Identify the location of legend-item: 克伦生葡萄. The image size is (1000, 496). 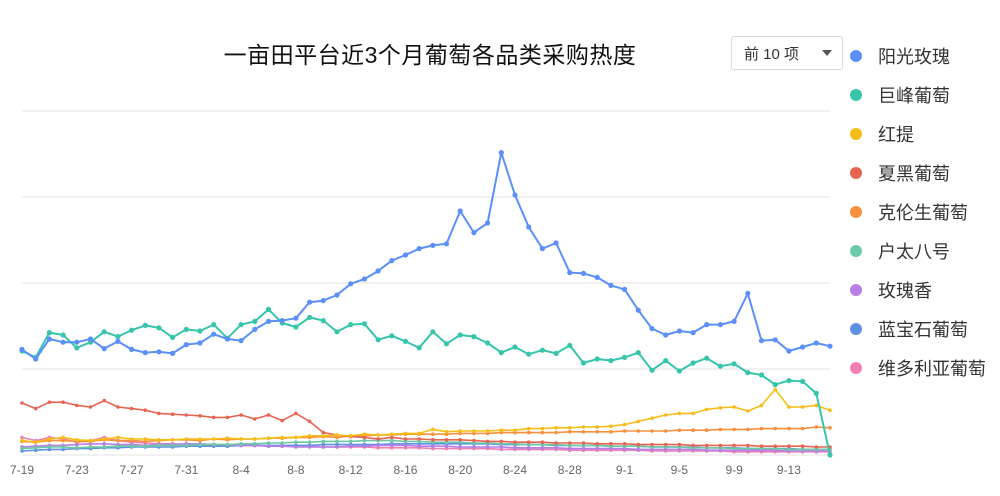
(925, 211).